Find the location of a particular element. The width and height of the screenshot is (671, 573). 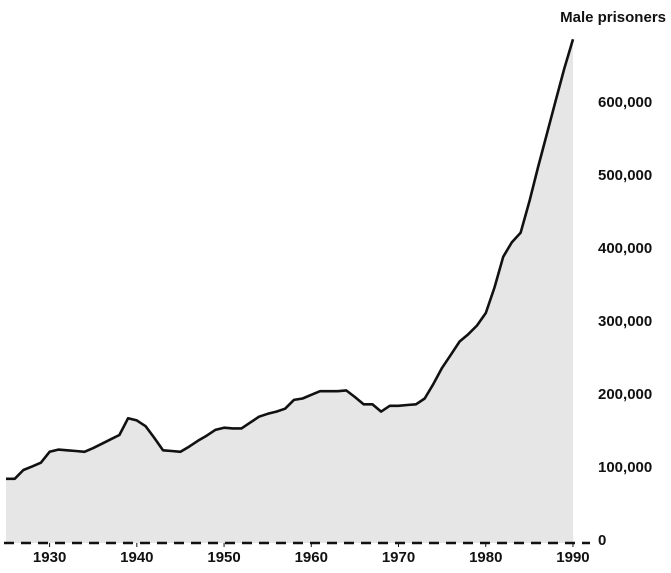

x-tick-label: 1940 is located at coordinates (136, 557).